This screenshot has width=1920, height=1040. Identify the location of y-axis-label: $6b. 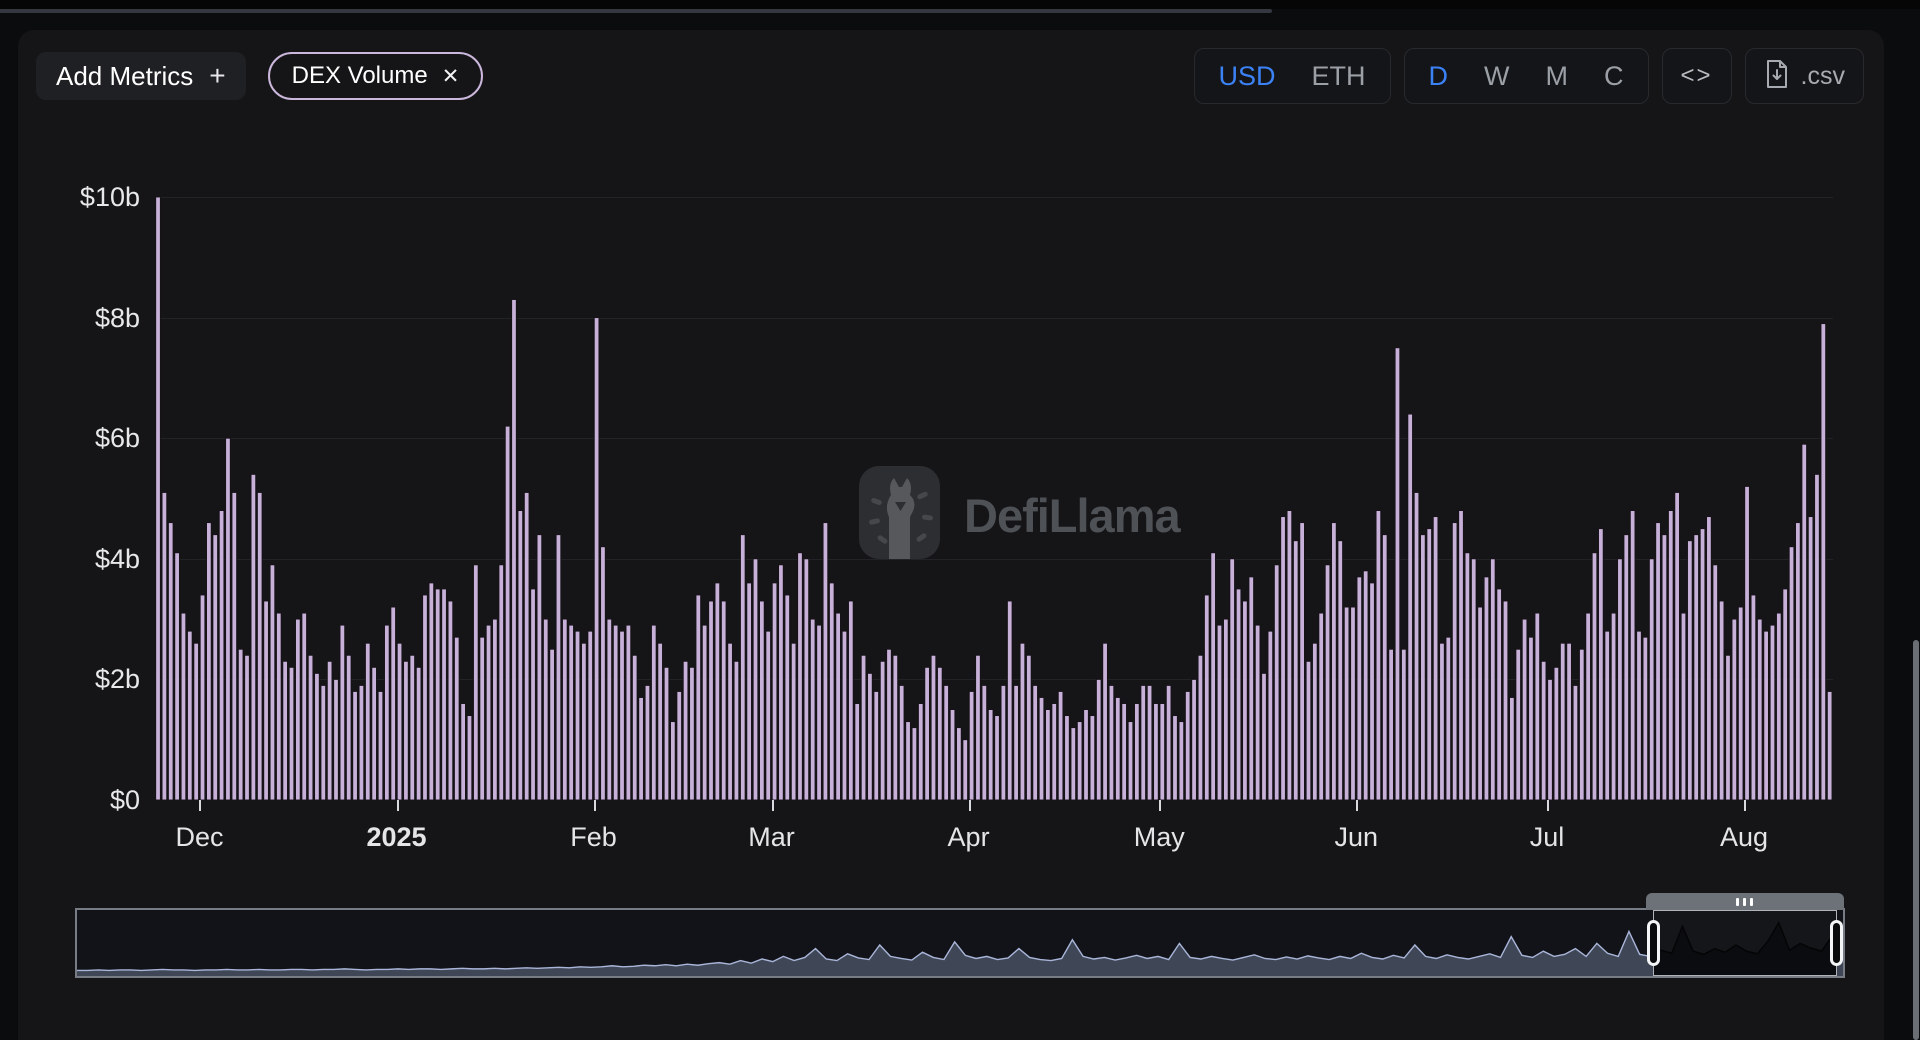
(117, 438).